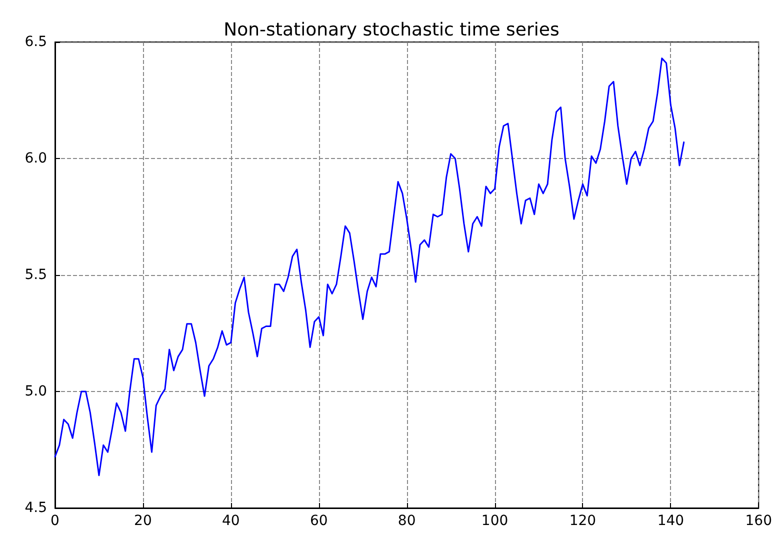 This screenshot has height=543, width=783. Describe the element at coordinates (392, 30) in the screenshot. I see `chart-title: Non-stationary stochastic time series` at that location.